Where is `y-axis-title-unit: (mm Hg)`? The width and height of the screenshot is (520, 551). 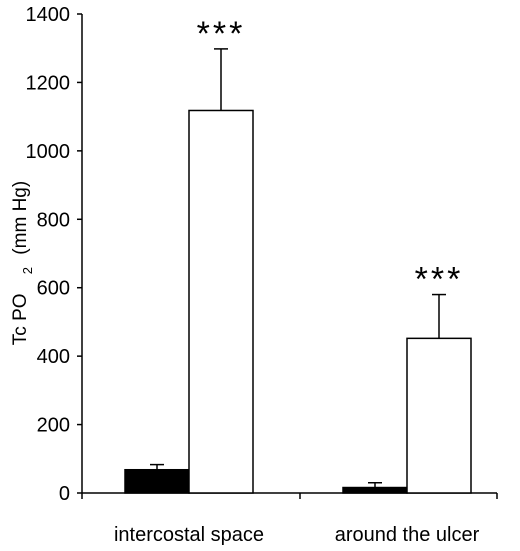 y-axis-title-unit: (mm Hg) is located at coordinates (20, 218).